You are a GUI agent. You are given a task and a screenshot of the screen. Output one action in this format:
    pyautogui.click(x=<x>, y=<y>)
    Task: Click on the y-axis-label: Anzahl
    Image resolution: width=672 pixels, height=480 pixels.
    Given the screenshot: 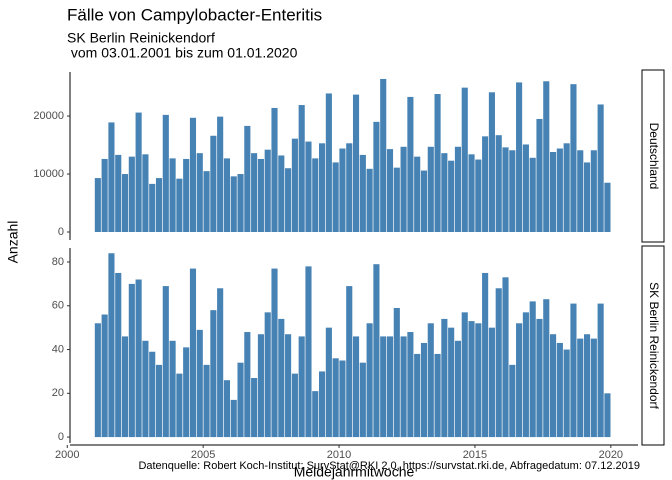 What is the action you would take?
    pyautogui.click(x=13, y=242)
    